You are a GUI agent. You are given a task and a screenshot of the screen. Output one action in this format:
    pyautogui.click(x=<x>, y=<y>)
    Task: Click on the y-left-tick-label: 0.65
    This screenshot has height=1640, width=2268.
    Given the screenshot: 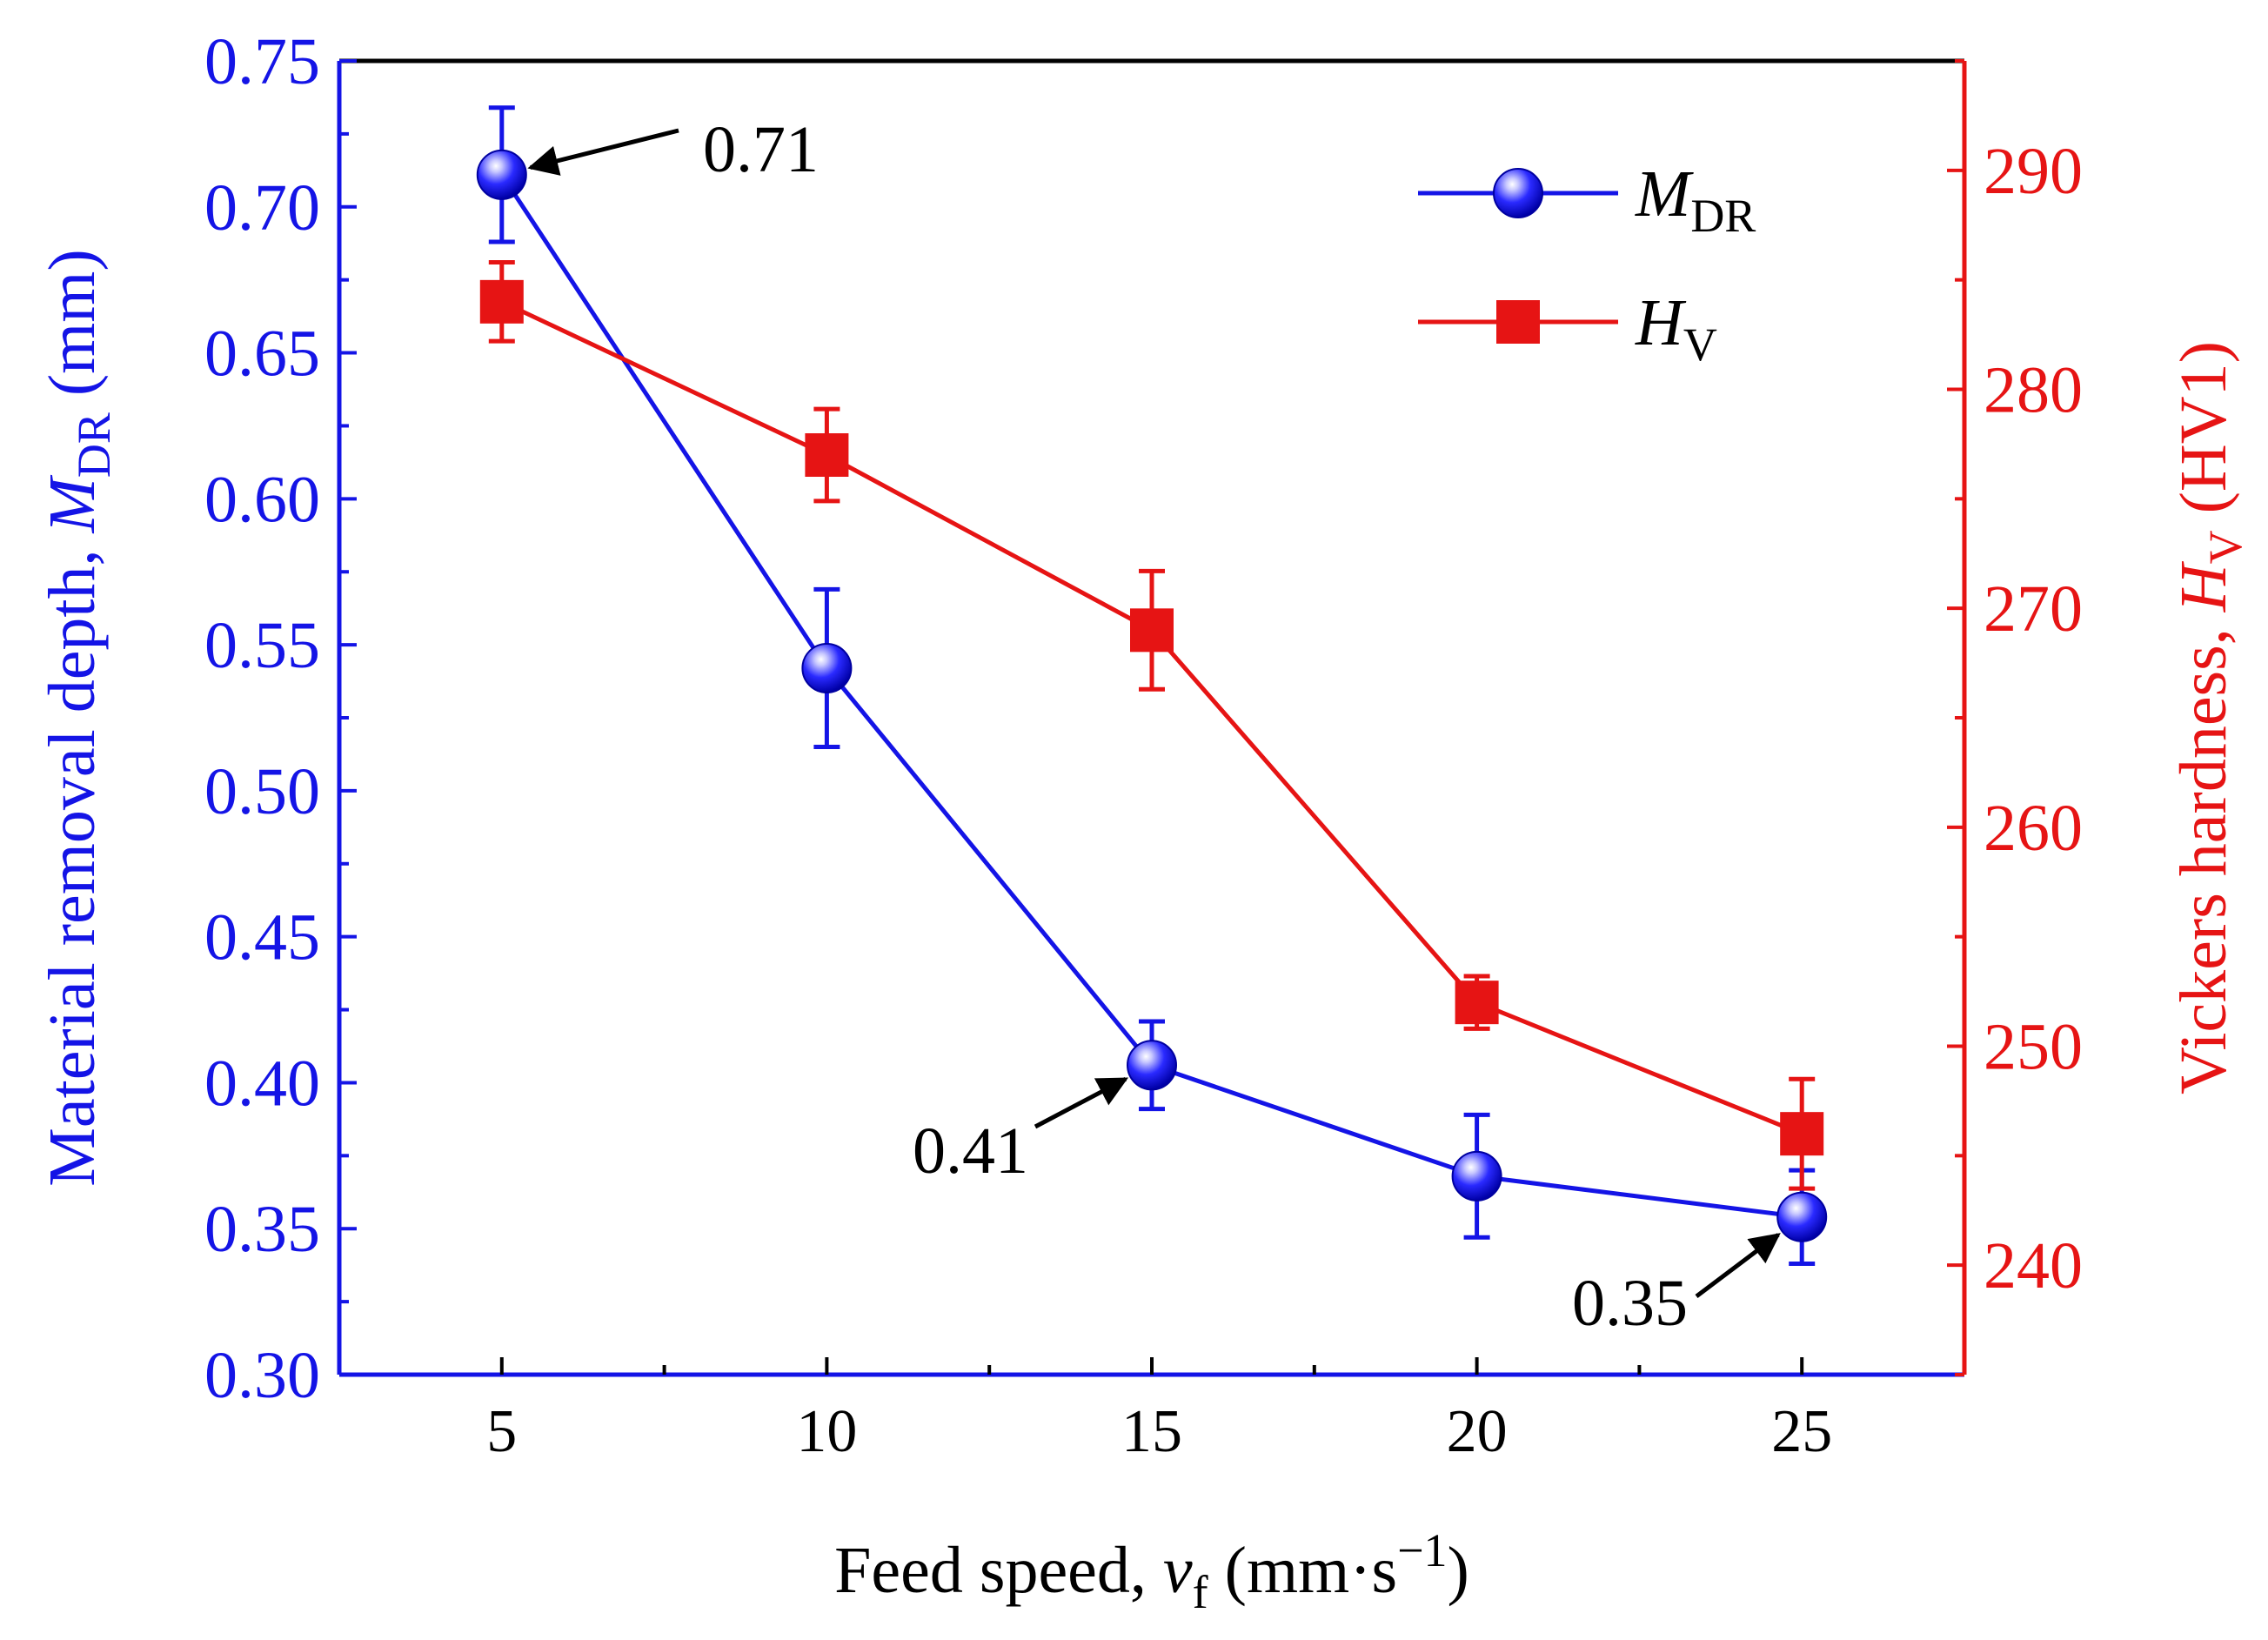 What is the action you would take?
    pyautogui.click(x=262, y=354)
    